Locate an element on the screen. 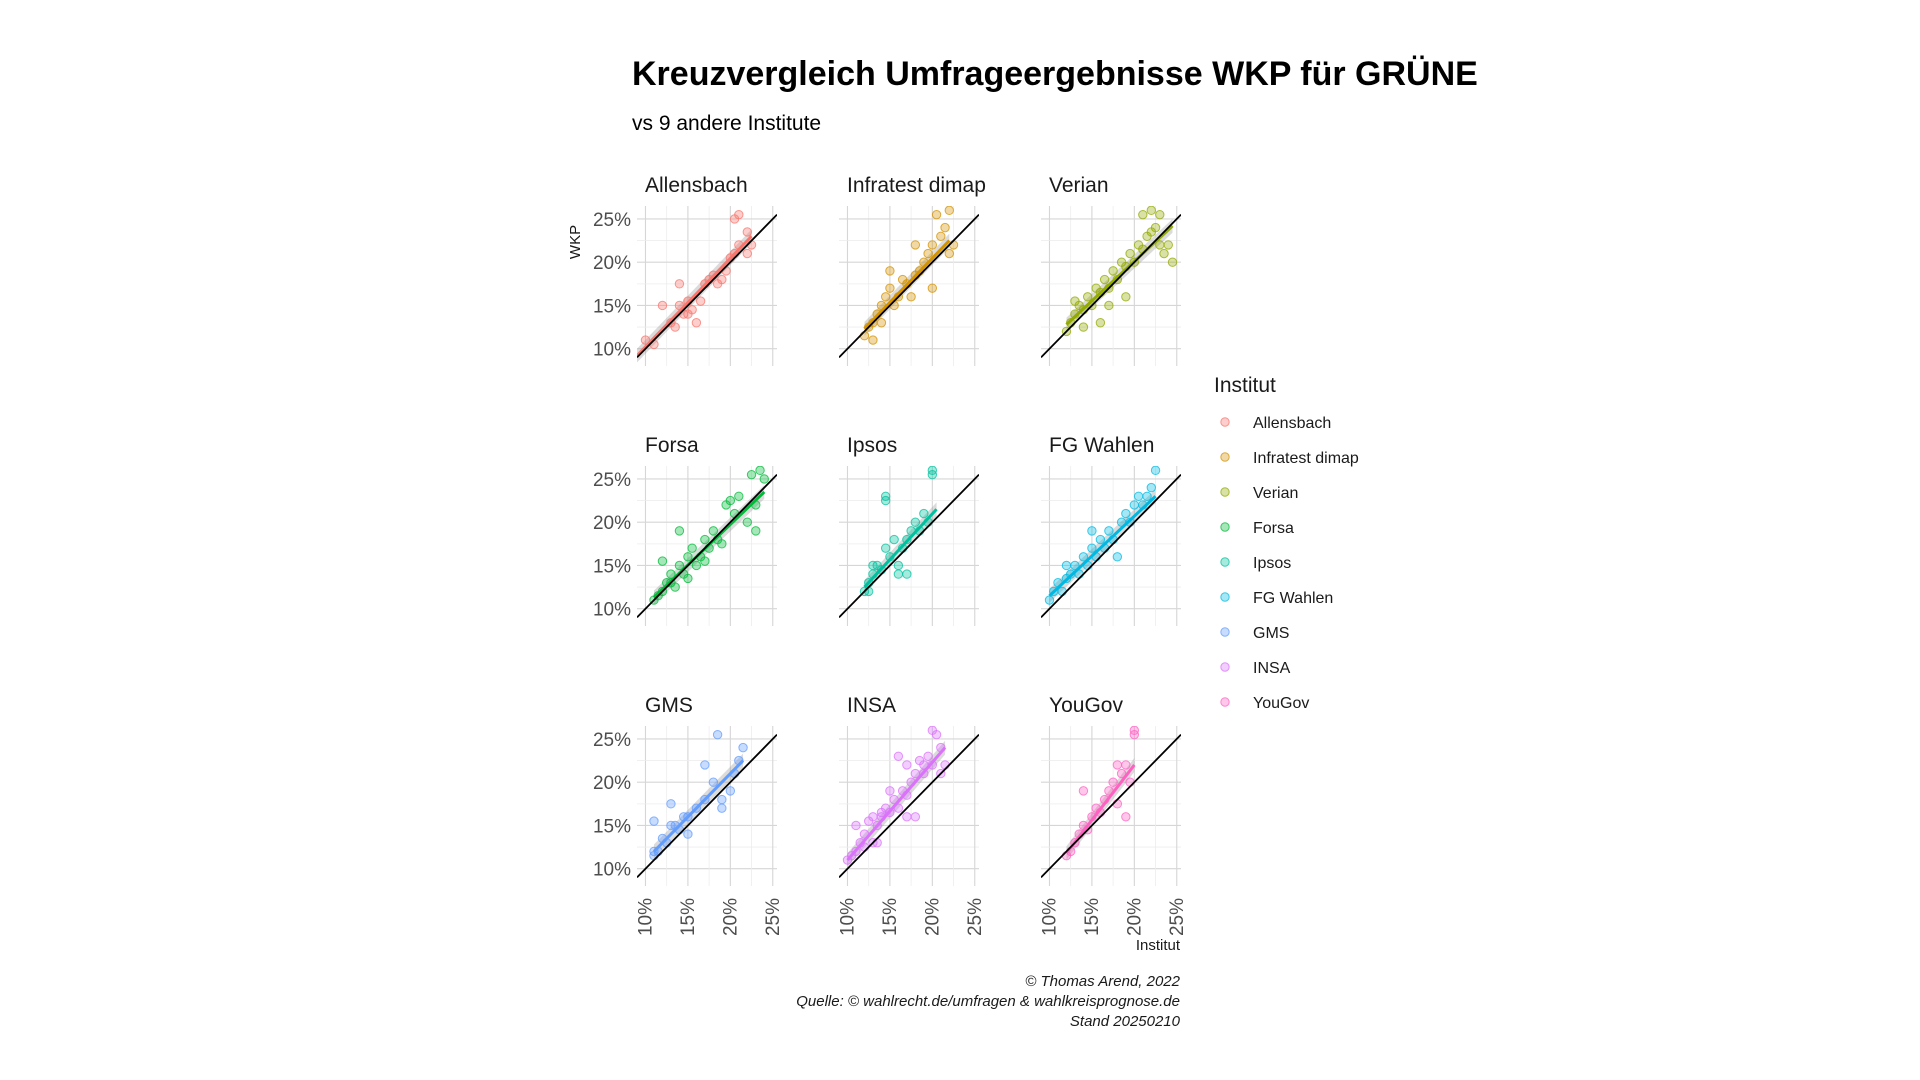  panel-label-verian: Verian is located at coordinates (1079, 185).